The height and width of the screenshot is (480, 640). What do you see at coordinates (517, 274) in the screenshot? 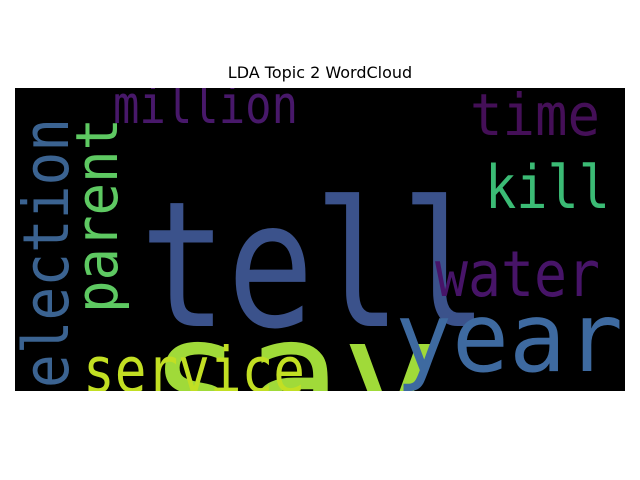
I see `word-water: water` at bounding box center [517, 274].